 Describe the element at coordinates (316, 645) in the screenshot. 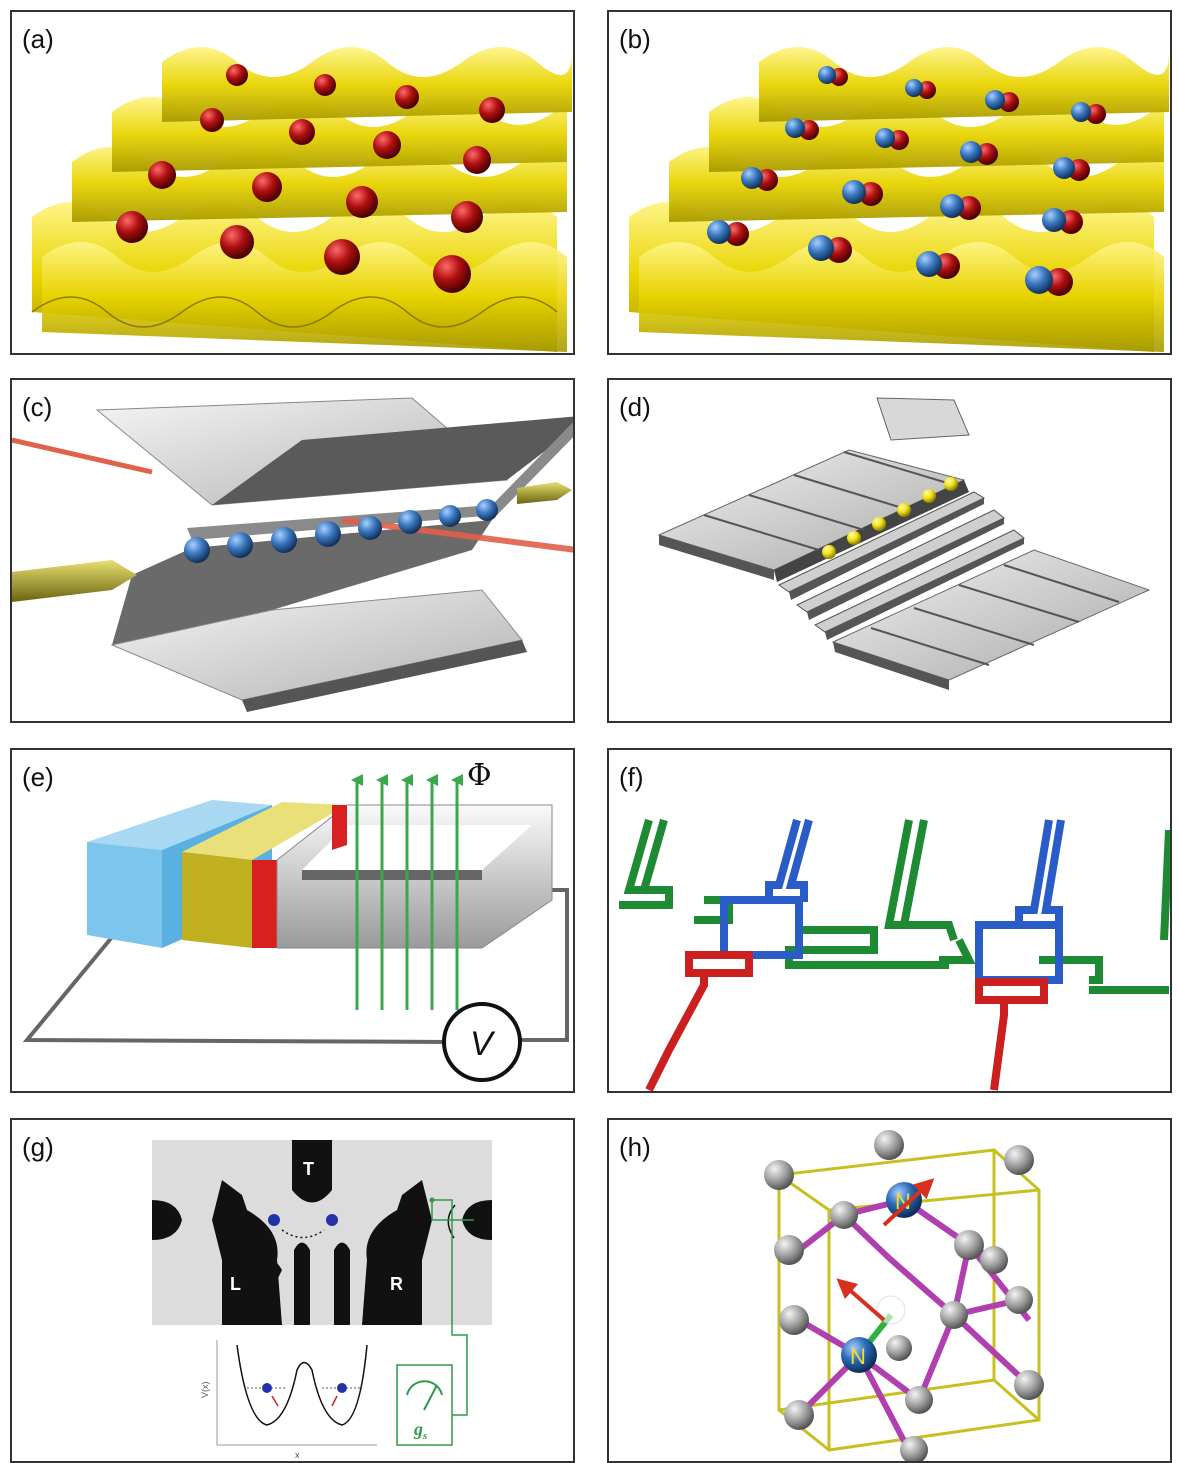

I see `bottom-electrode-right` at that location.